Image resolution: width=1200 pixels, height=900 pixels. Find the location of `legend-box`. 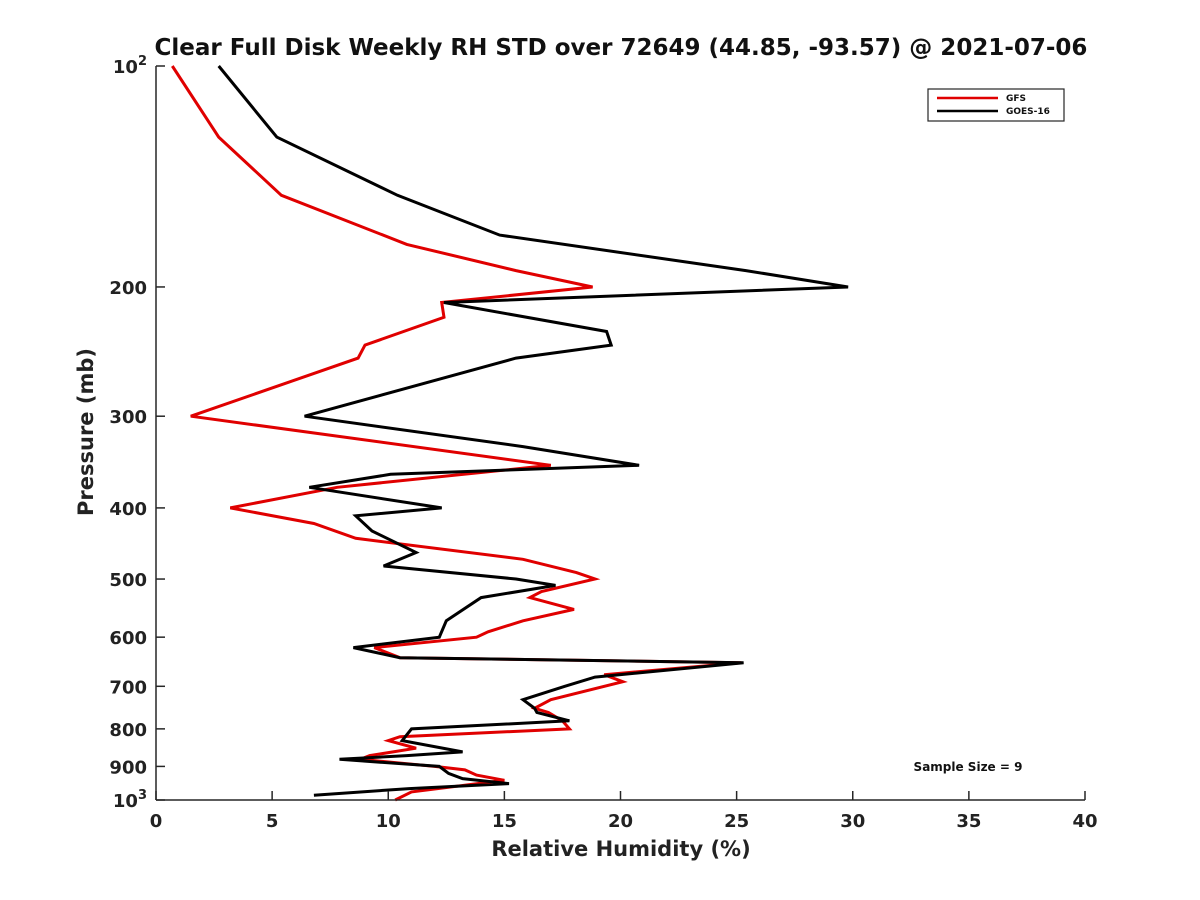

legend-box is located at coordinates (996, 105).